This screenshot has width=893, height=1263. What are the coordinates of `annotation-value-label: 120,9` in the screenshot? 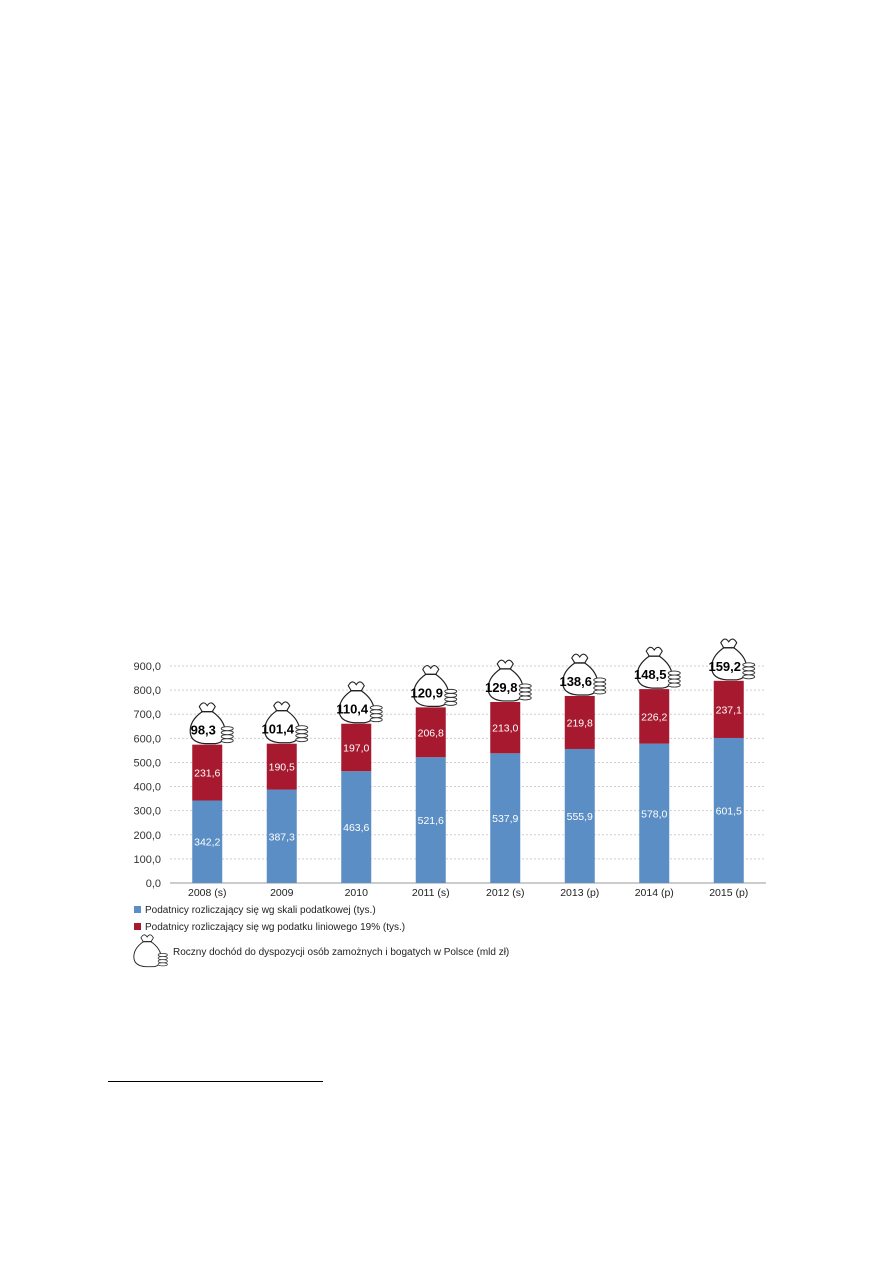 It's located at (426, 692).